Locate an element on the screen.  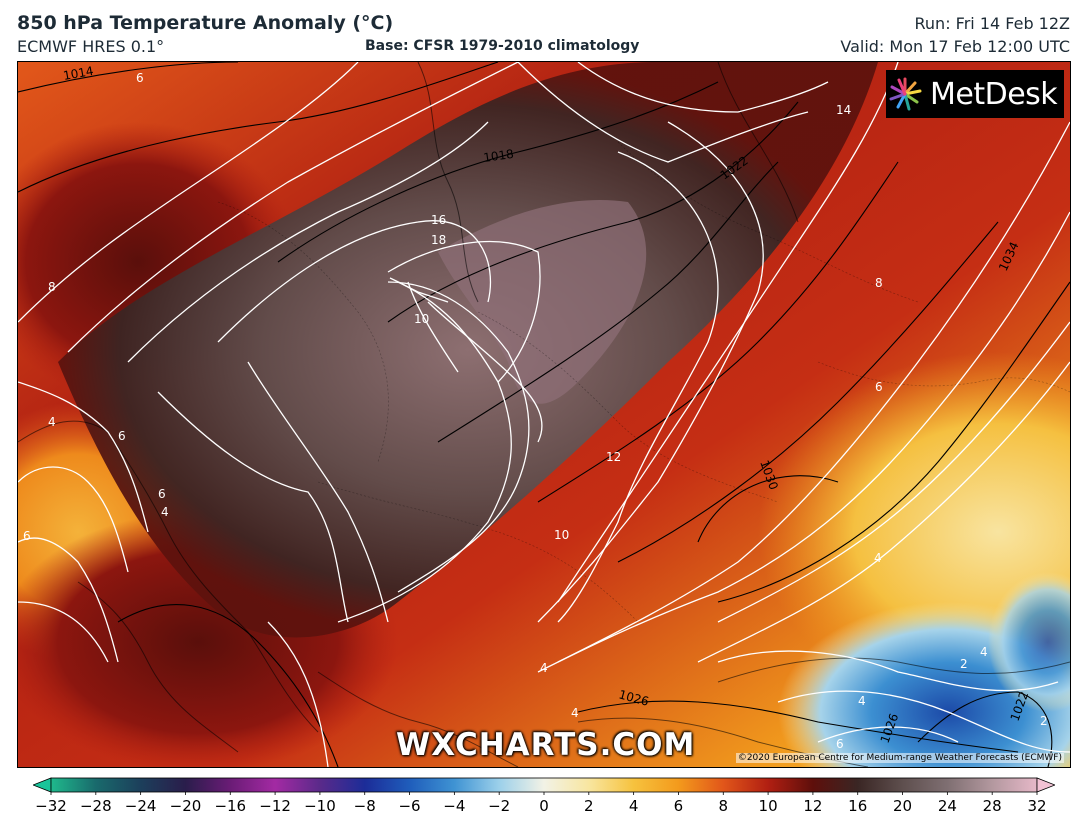
isobar-label: 1018 is located at coordinates (498, 156).